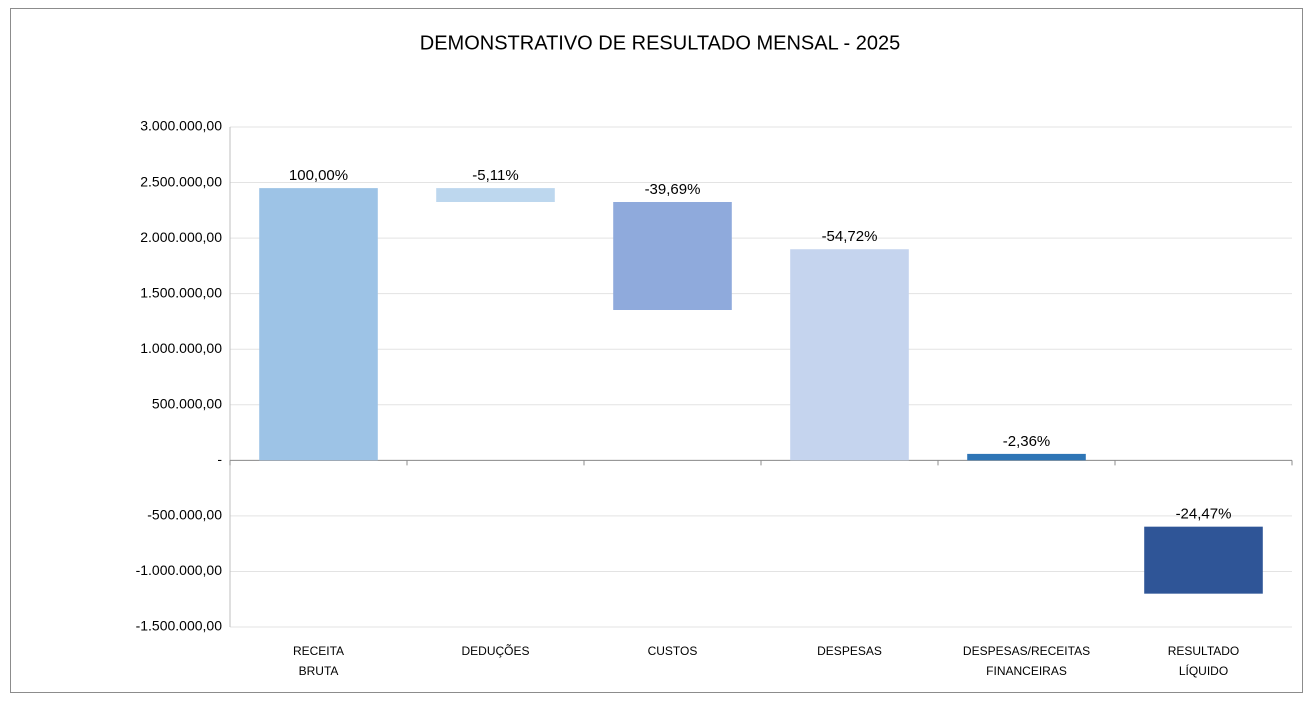 The image size is (1313, 702). Describe the element at coordinates (219, 459) in the screenshot. I see `y-tick-label: -` at that location.